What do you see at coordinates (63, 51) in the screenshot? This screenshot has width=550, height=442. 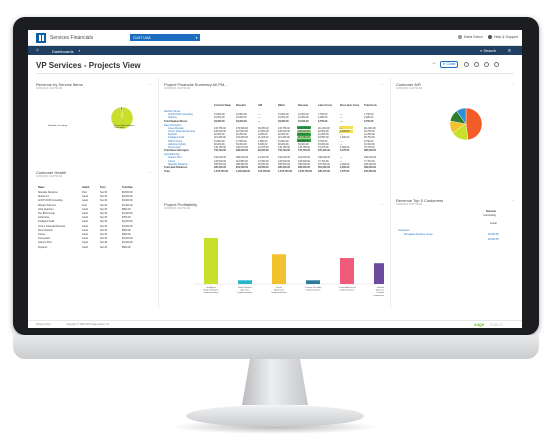 I see `nav-dashboards: Dashboards` at bounding box center [63, 51].